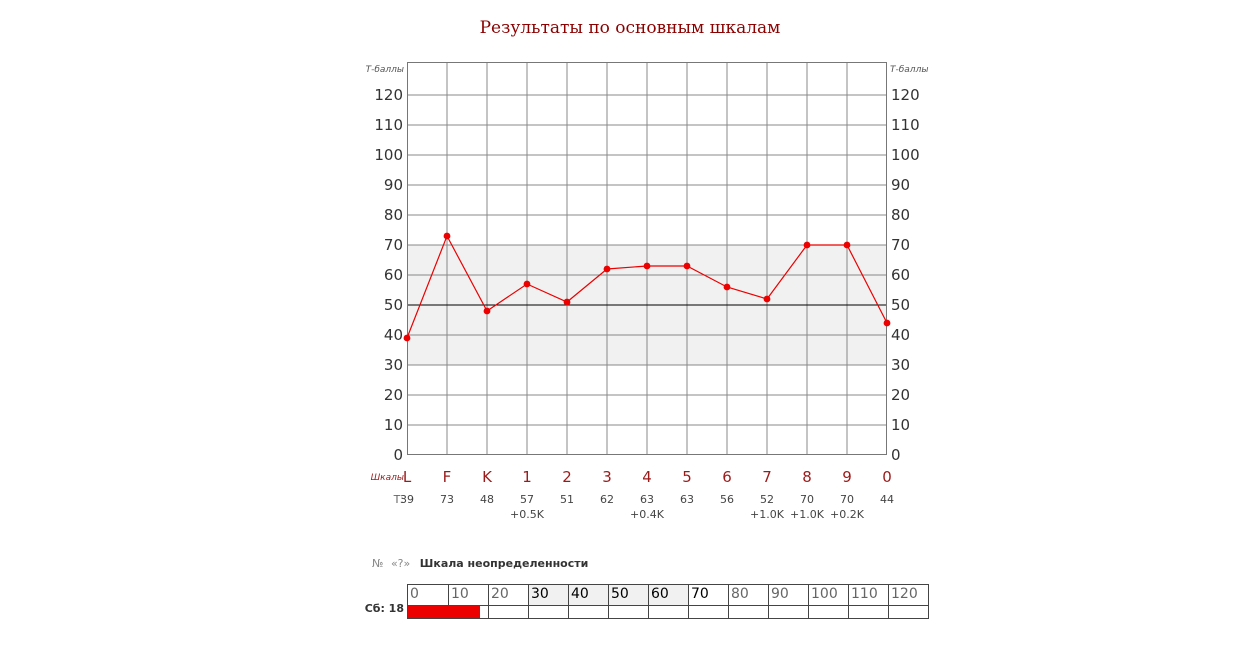 This screenshot has width=1260, height=648. What do you see at coordinates (700, 594) in the screenshot?
I see `ruler-tick-label: 70` at bounding box center [700, 594].